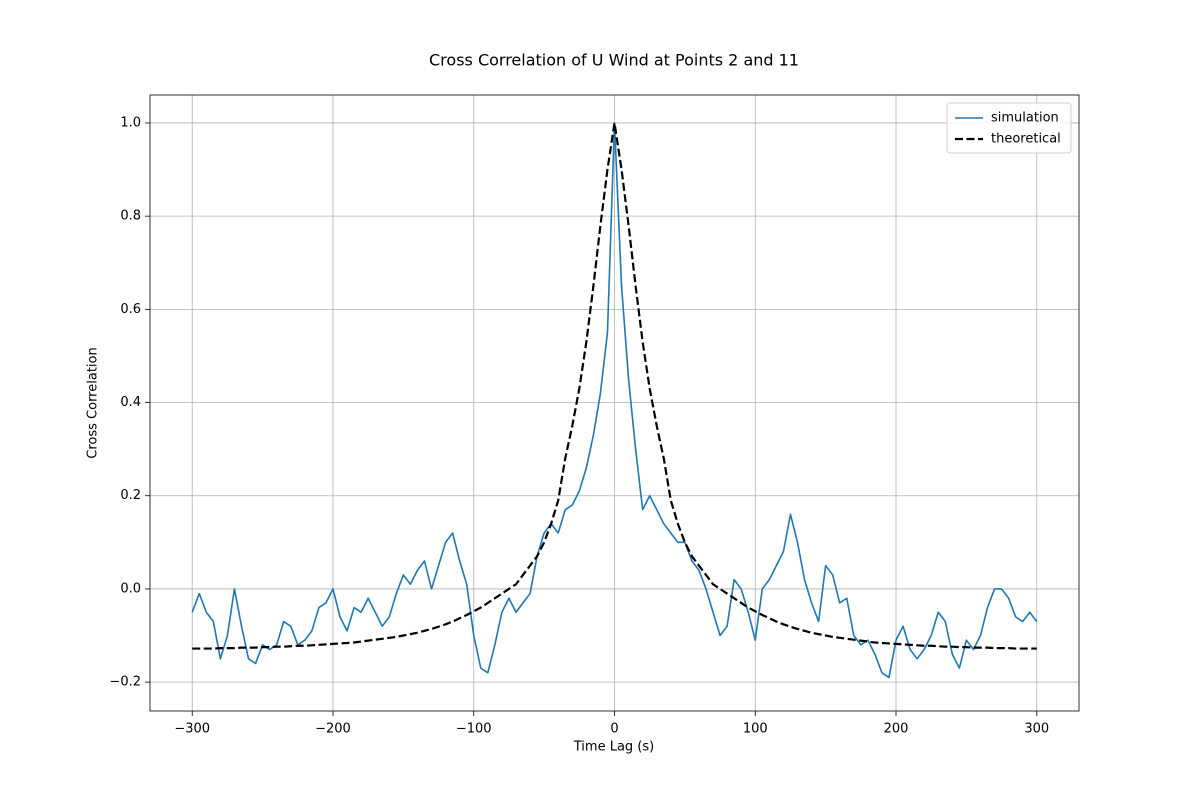 This screenshot has height=799, width=1199. What do you see at coordinates (474, 729) in the screenshot?
I see `x-tick-label: −100` at bounding box center [474, 729].